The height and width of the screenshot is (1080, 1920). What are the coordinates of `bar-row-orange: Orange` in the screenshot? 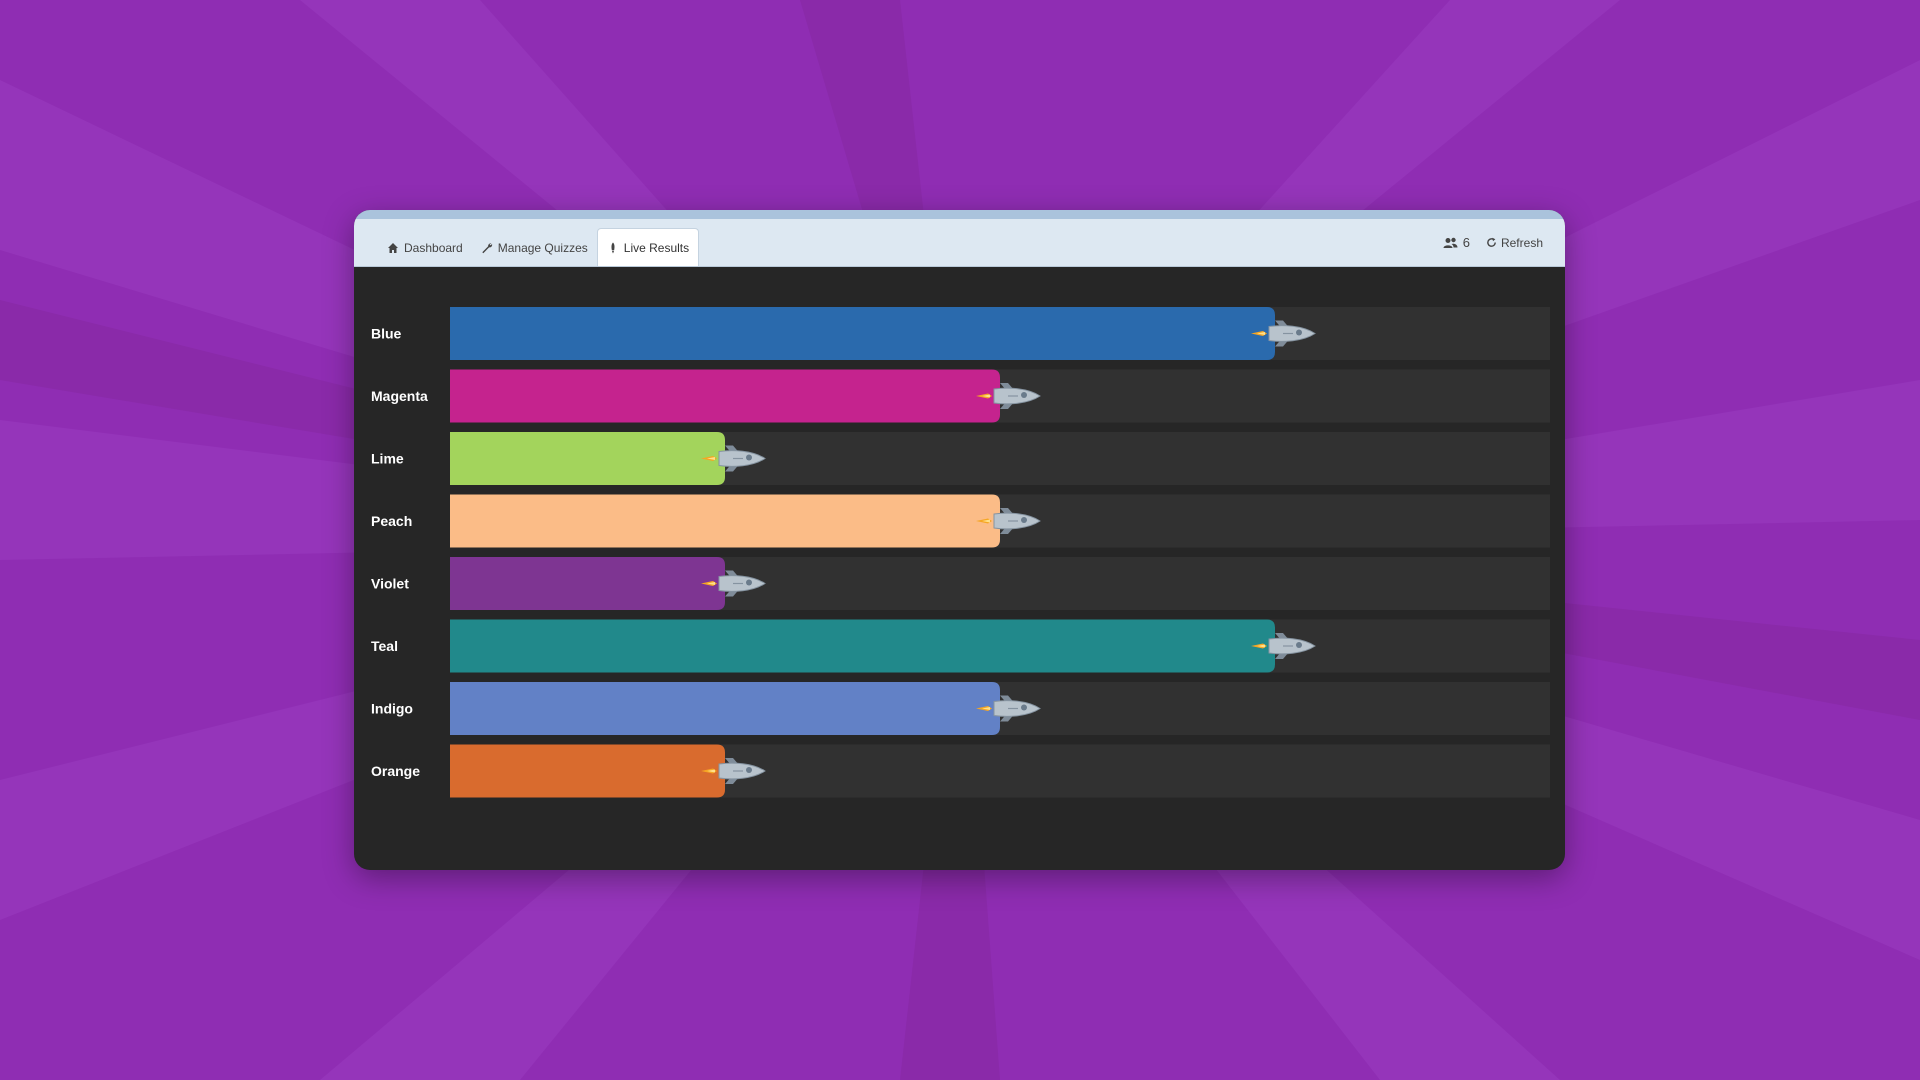 It's located at (960, 771).